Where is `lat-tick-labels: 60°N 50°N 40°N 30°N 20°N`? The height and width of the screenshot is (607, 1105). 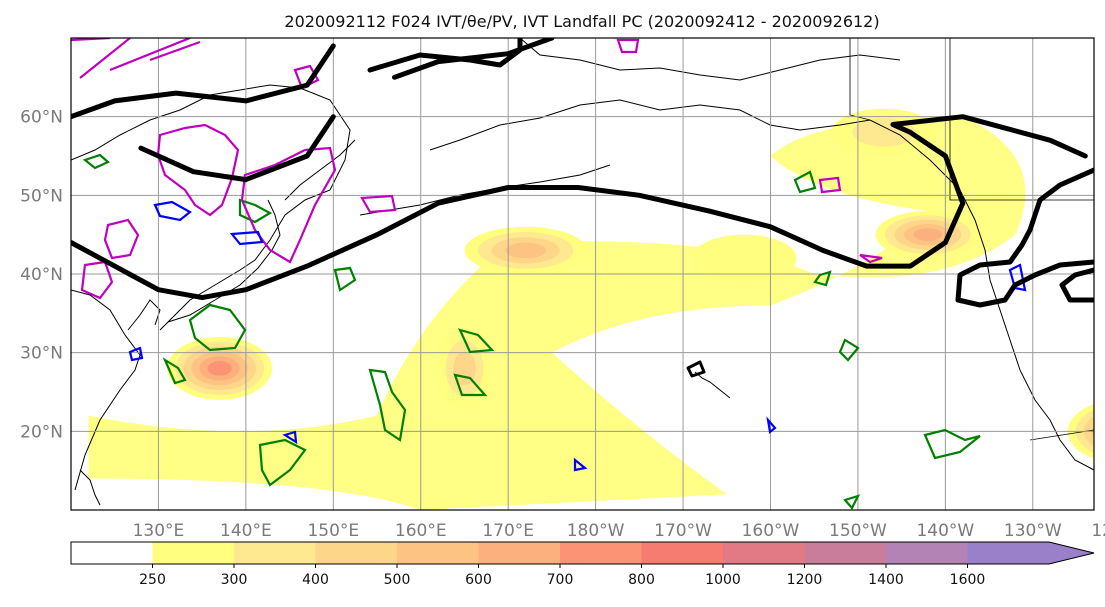
lat-tick-labels: 60°N 50°N 40°N 30°N 20°N is located at coordinates (41, 275).